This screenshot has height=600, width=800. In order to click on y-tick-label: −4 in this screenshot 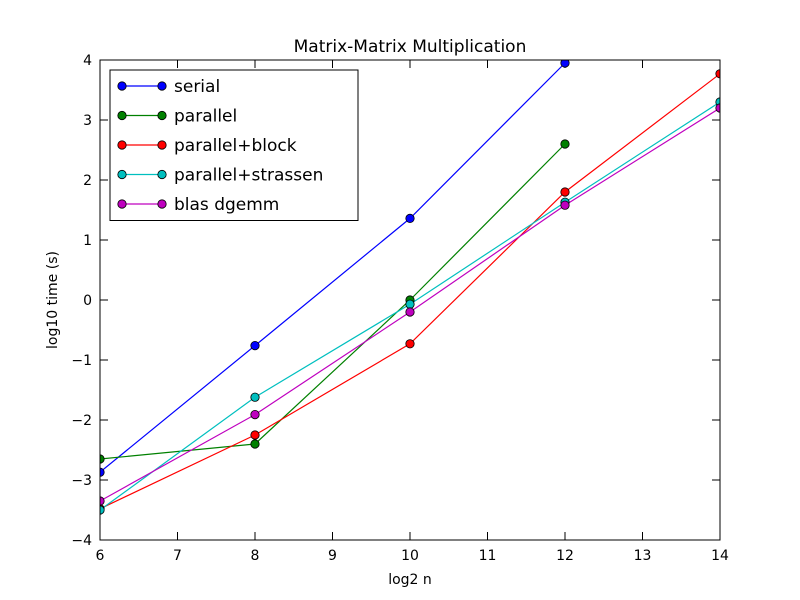, I will do `click(81, 541)`.